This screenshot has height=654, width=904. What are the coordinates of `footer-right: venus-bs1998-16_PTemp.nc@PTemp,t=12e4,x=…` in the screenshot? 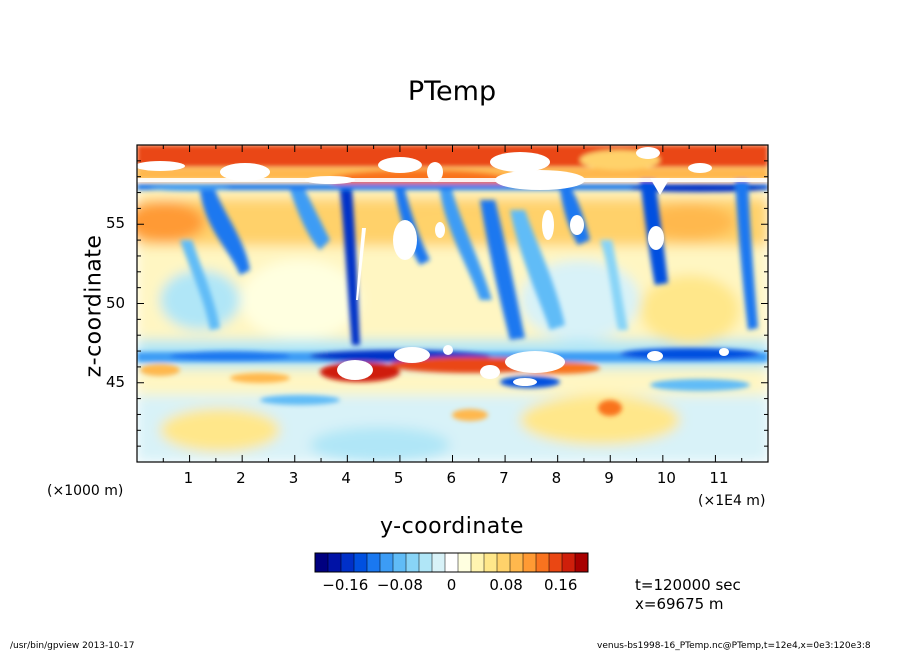 It's located at (734, 646).